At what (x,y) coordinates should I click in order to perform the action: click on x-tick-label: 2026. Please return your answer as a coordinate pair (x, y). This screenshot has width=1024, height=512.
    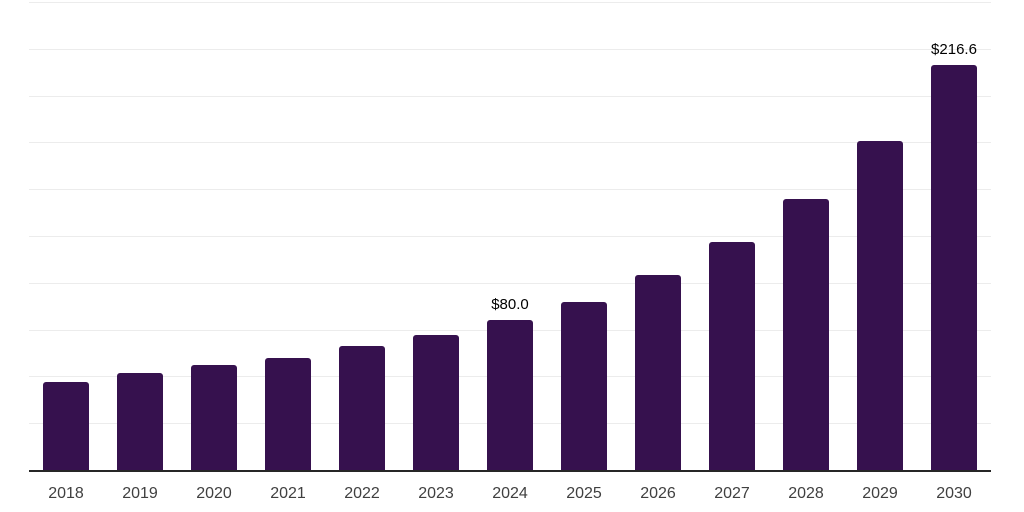
    Looking at the image, I should click on (658, 493).